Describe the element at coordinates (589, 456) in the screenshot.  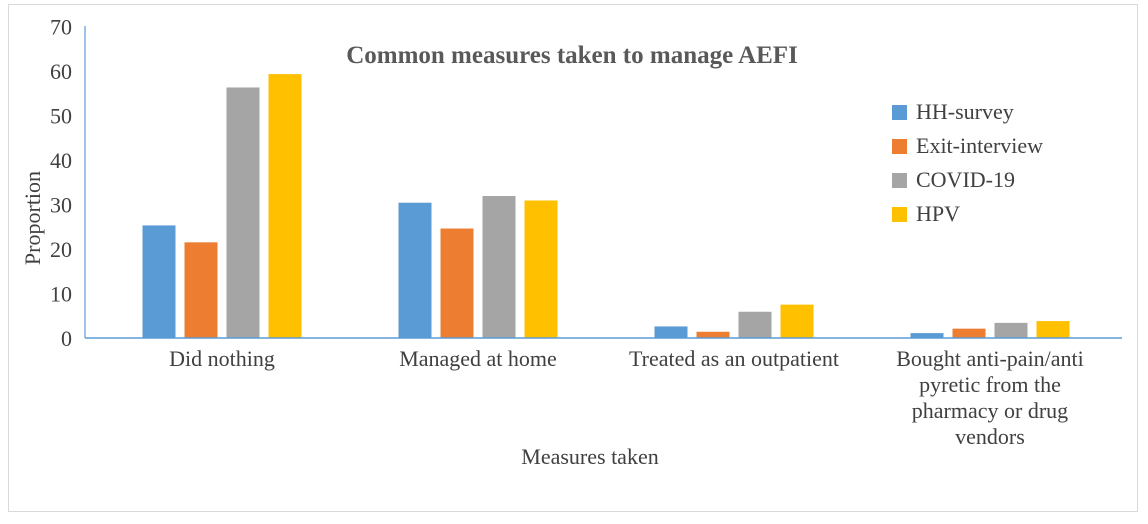
I see `x-axis-label: Measures taken` at that location.